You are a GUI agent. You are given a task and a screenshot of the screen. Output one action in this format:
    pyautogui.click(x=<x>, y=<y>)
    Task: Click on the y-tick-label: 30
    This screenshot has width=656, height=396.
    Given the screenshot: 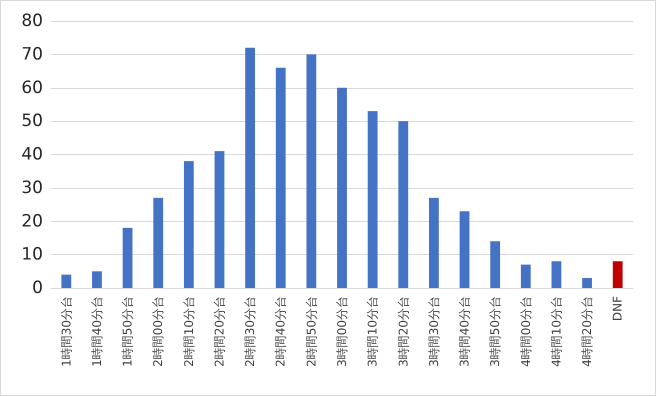 What is the action you would take?
    pyautogui.click(x=32, y=188)
    